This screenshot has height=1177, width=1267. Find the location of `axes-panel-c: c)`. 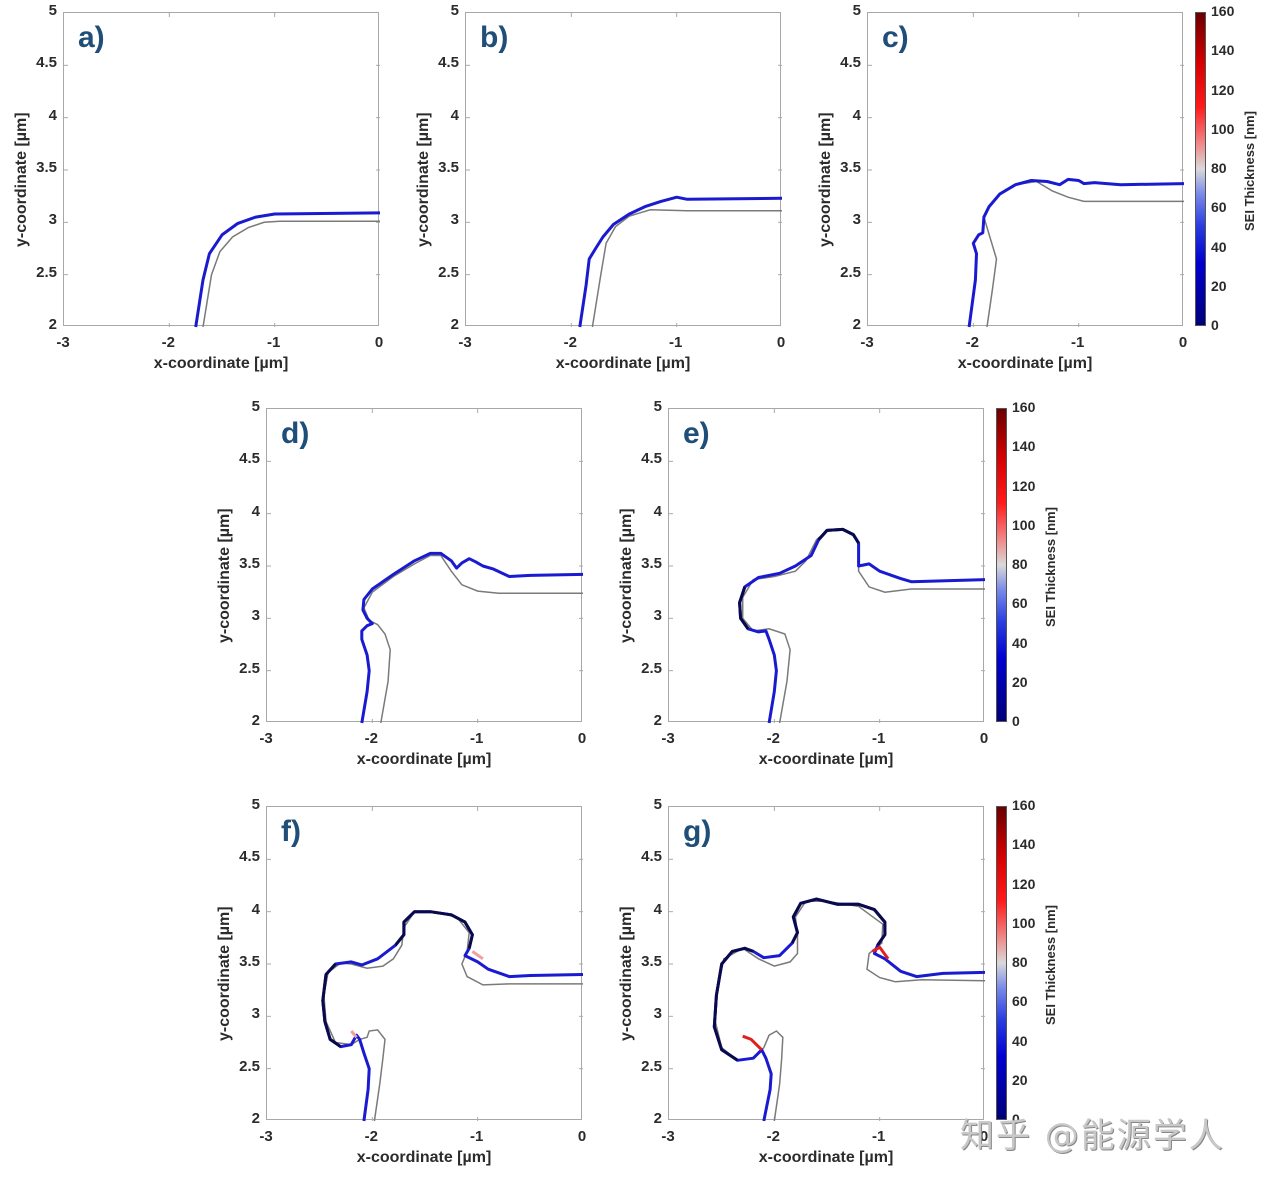

axes-panel-c: c) is located at coordinates (1026, 170).